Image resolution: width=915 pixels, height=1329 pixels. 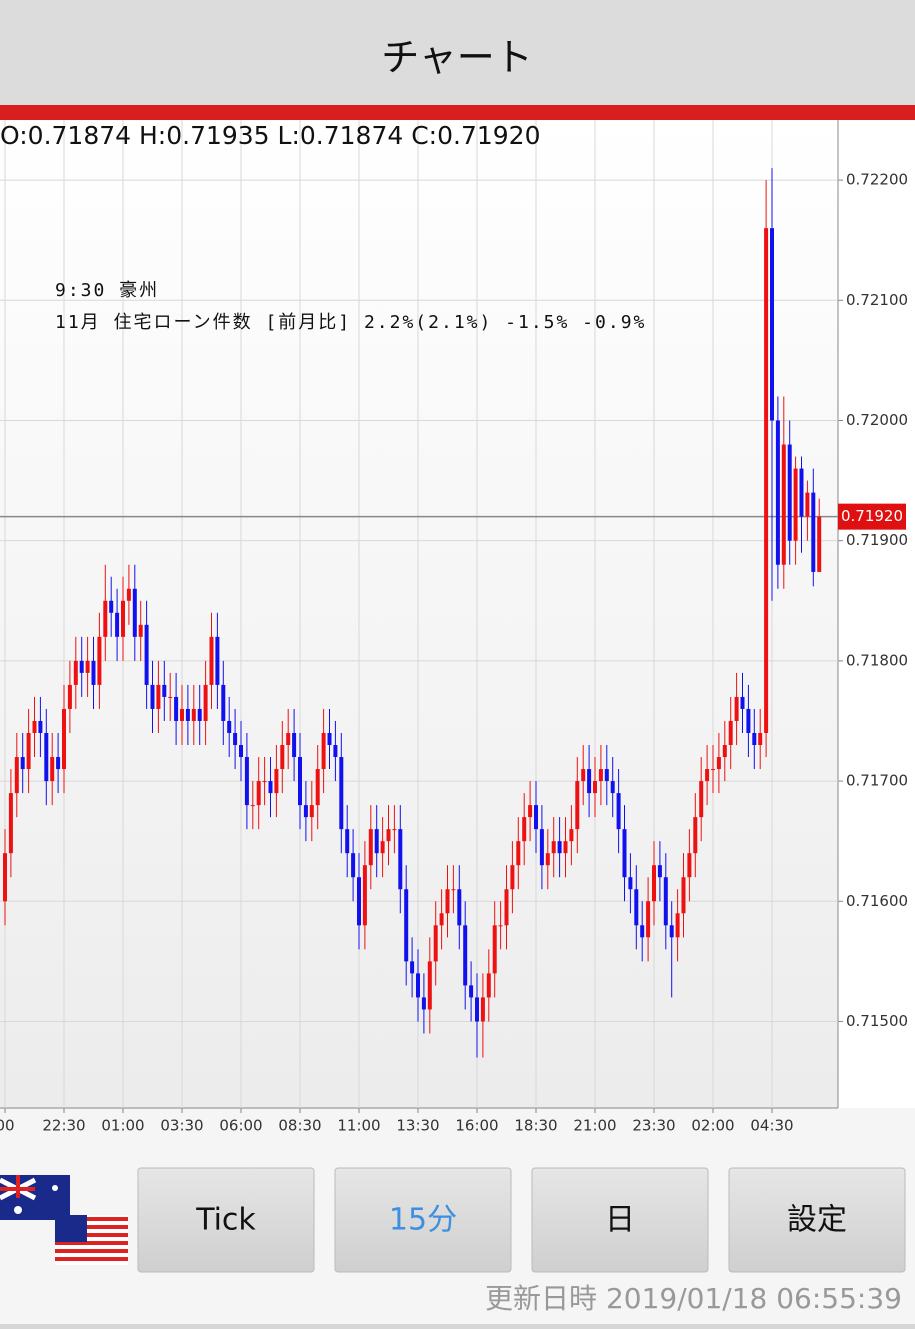 What do you see at coordinates (712, 1126) in the screenshot?
I see `x-tick-label: 02:00` at bounding box center [712, 1126].